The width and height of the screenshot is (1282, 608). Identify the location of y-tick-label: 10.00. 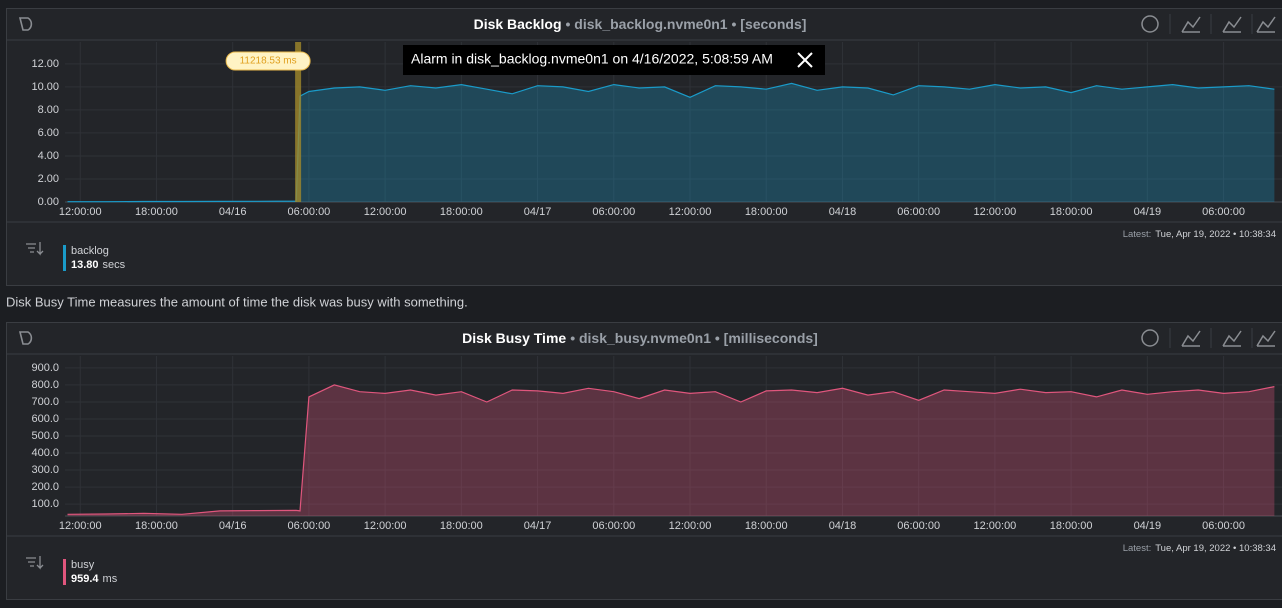
(45, 87).